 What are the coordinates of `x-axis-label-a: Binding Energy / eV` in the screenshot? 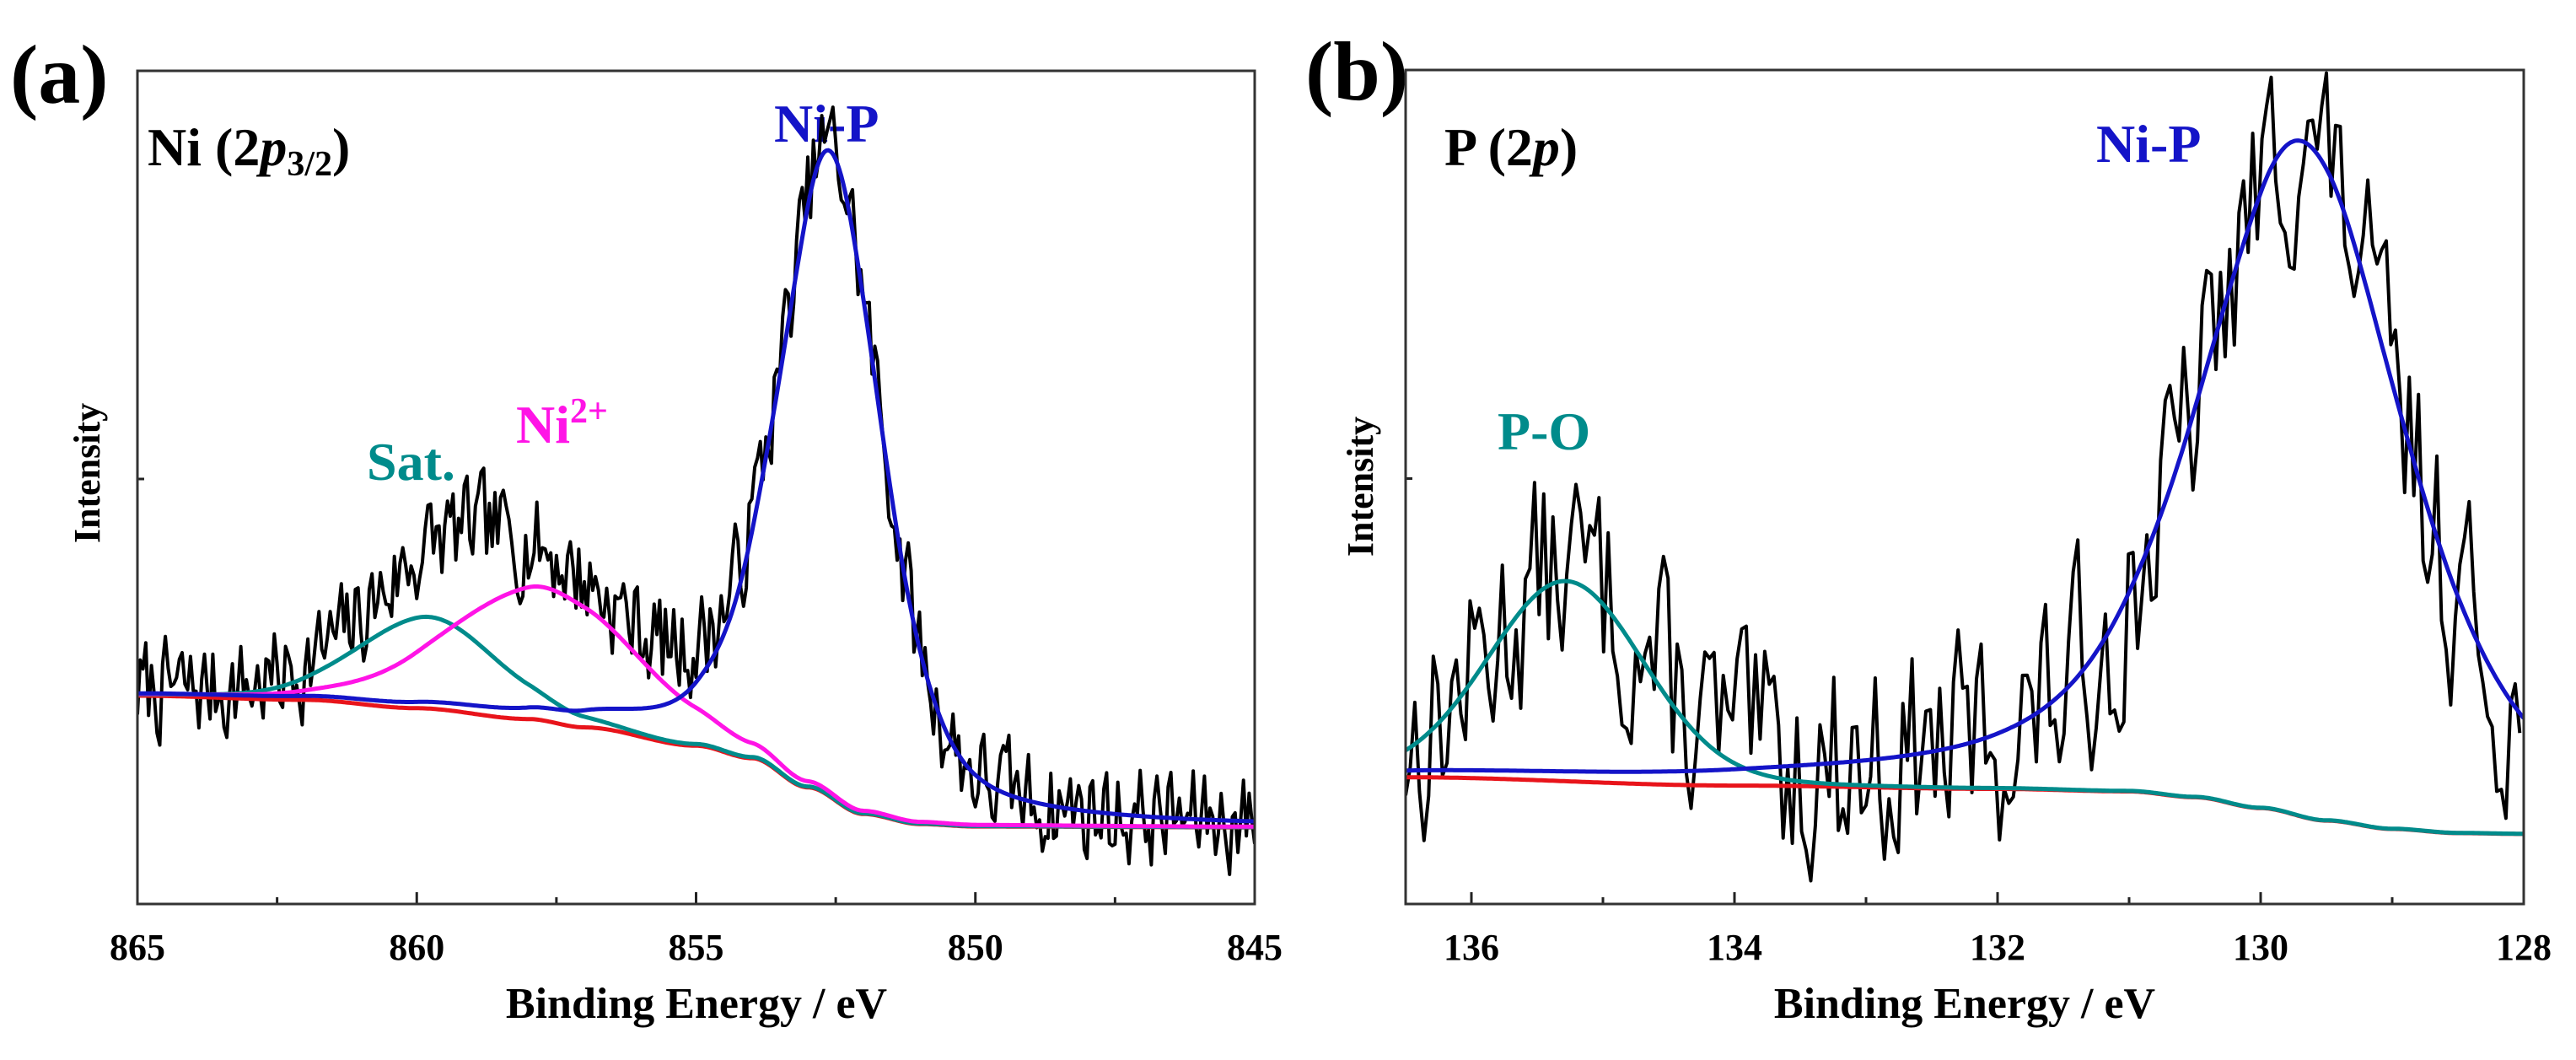 It's located at (696, 1004).